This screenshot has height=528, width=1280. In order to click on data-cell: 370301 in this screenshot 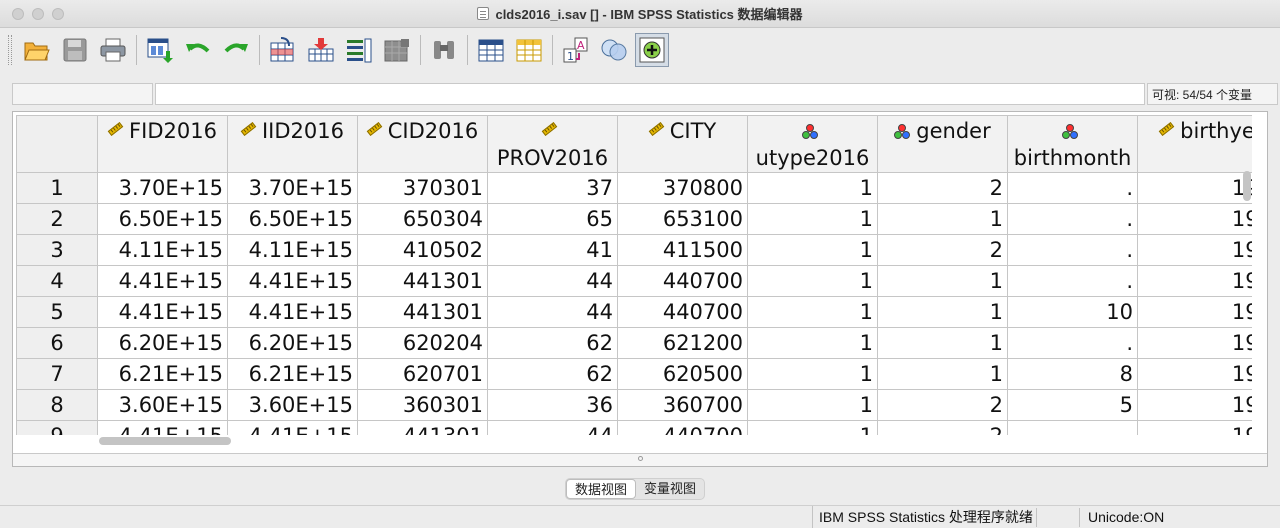, I will do `click(422, 188)`.